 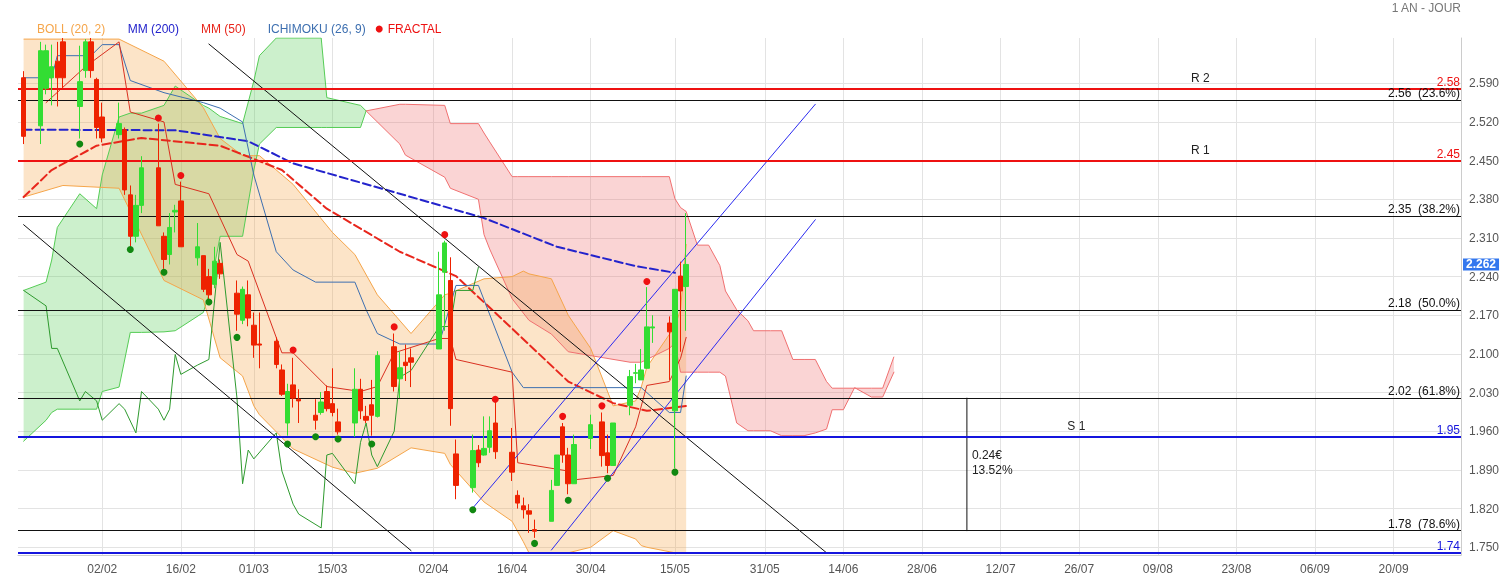 I want to click on ref-line-label: 2.35 (38.2%), so click(x=1423, y=208).